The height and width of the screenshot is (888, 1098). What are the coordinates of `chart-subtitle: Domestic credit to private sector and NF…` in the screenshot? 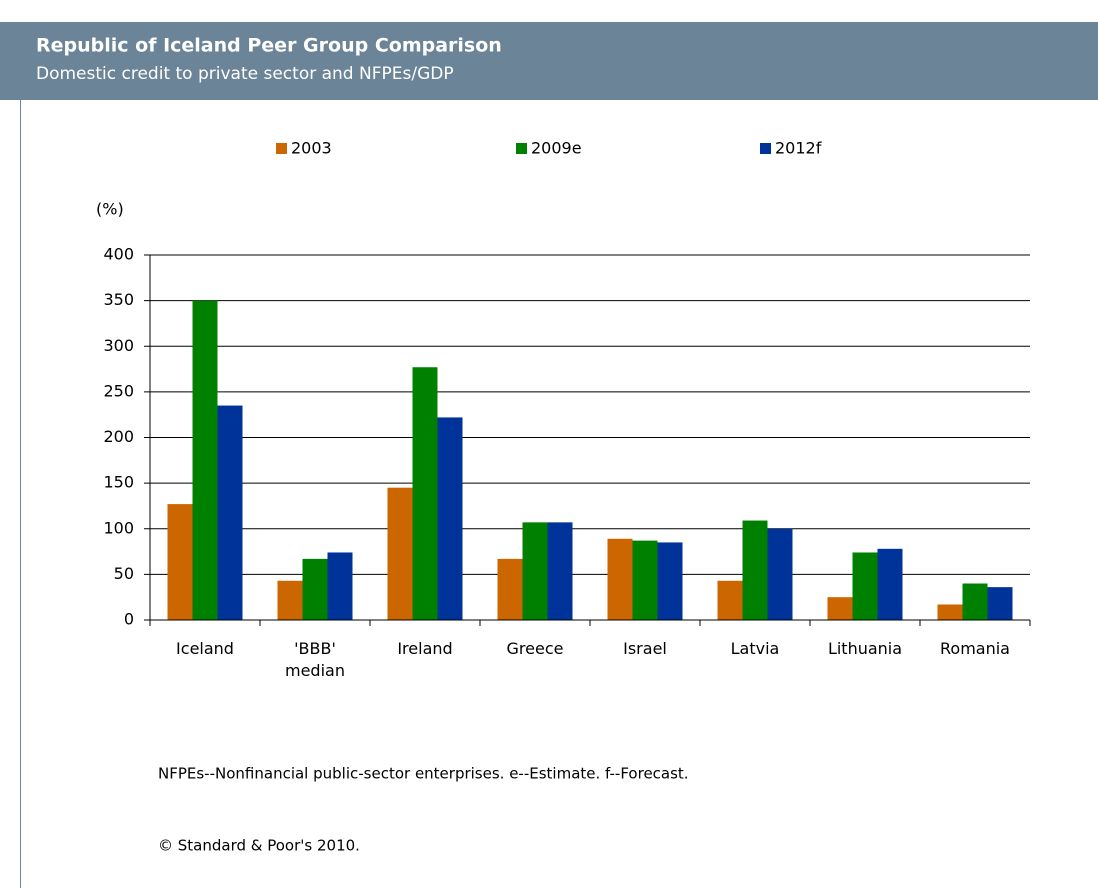 It's located at (245, 74).